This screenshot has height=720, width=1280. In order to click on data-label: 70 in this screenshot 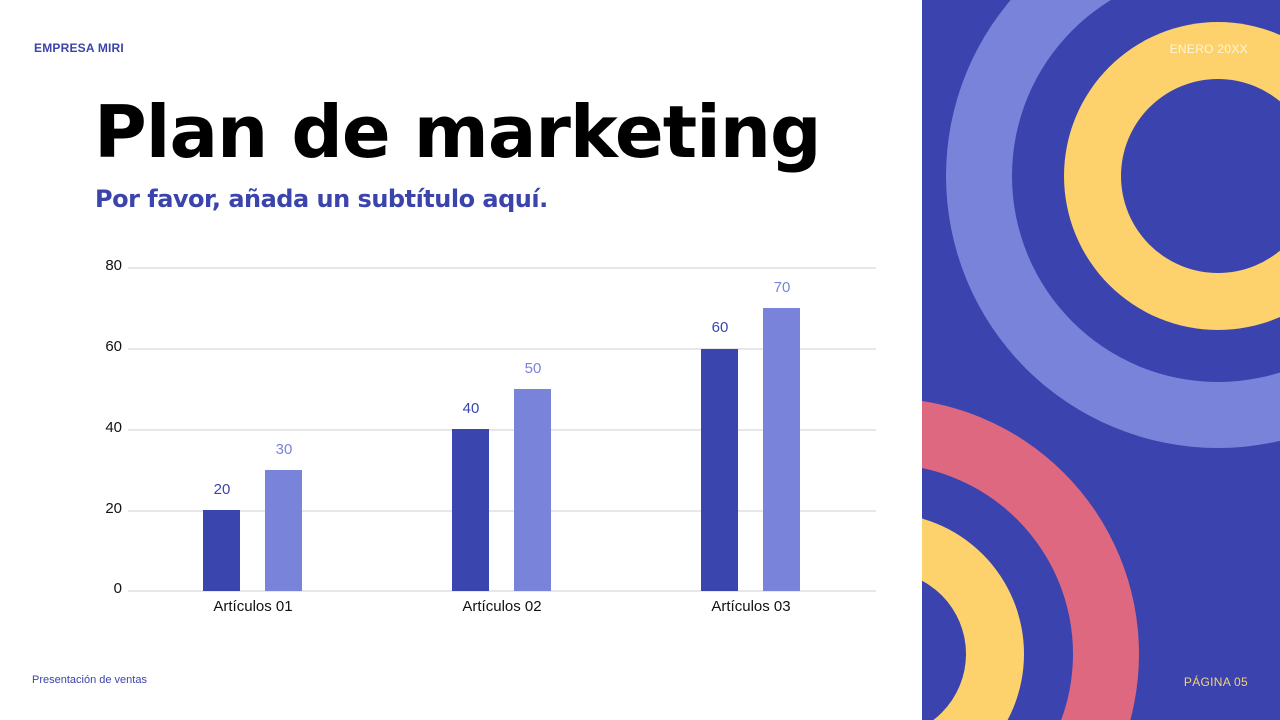, I will do `click(782, 287)`.